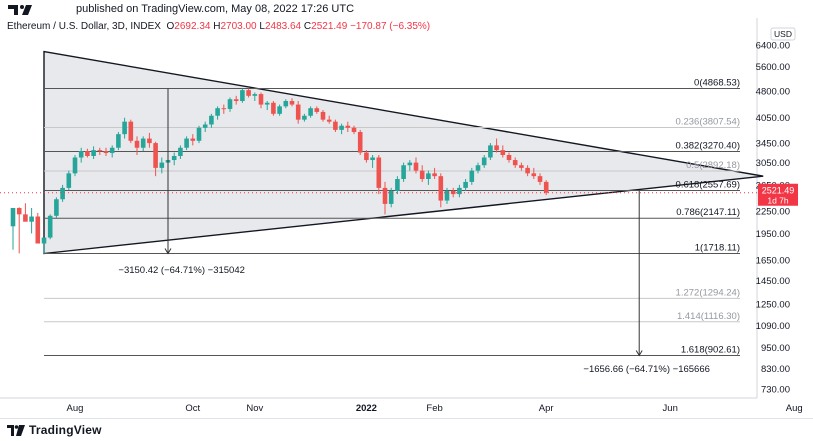  Describe the element at coordinates (646, 369) in the screenshot. I see `measure-label: −1656.66 (−64.71%) −165666` at that location.